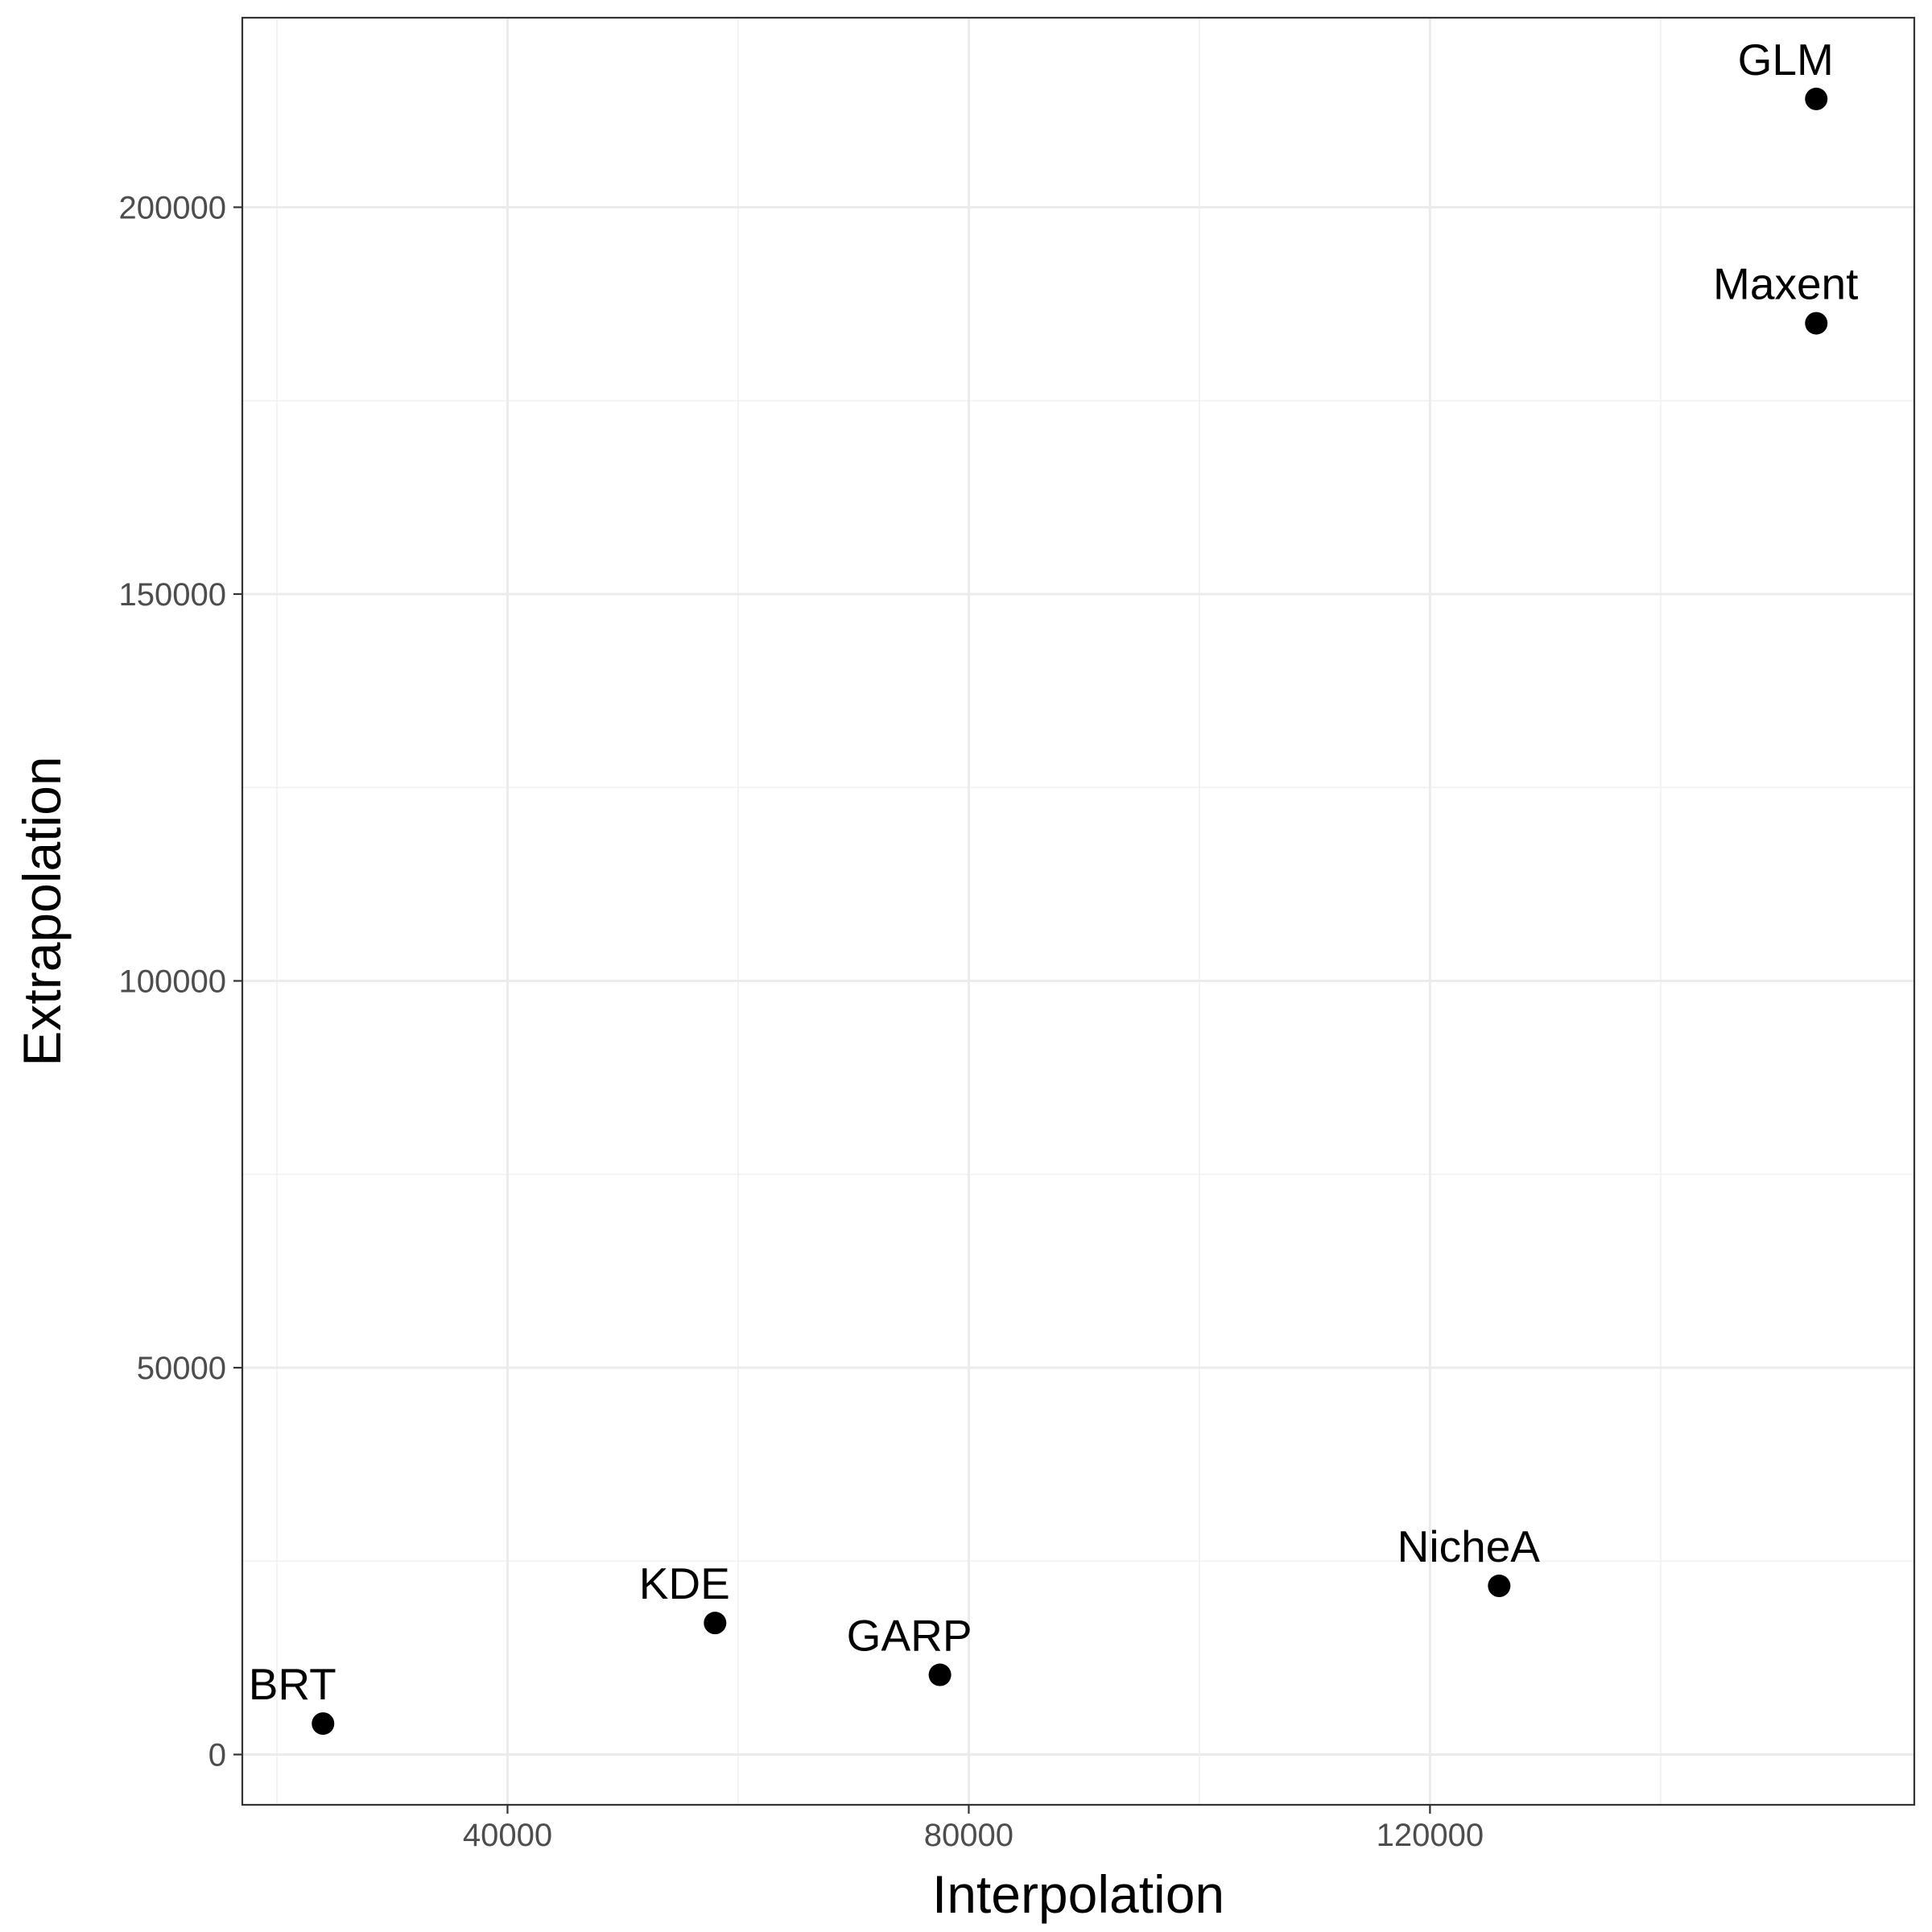 The height and width of the screenshot is (1932, 1932). I want to click on data-point-label: KDE, so click(684, 1583).